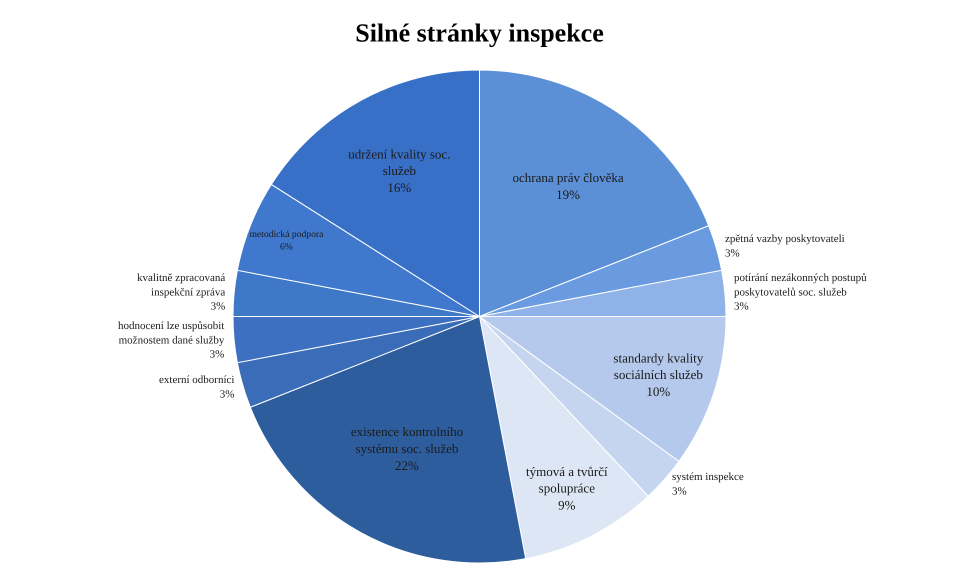  I want to click on slice-label: metodická podpora, so click(286, 234).